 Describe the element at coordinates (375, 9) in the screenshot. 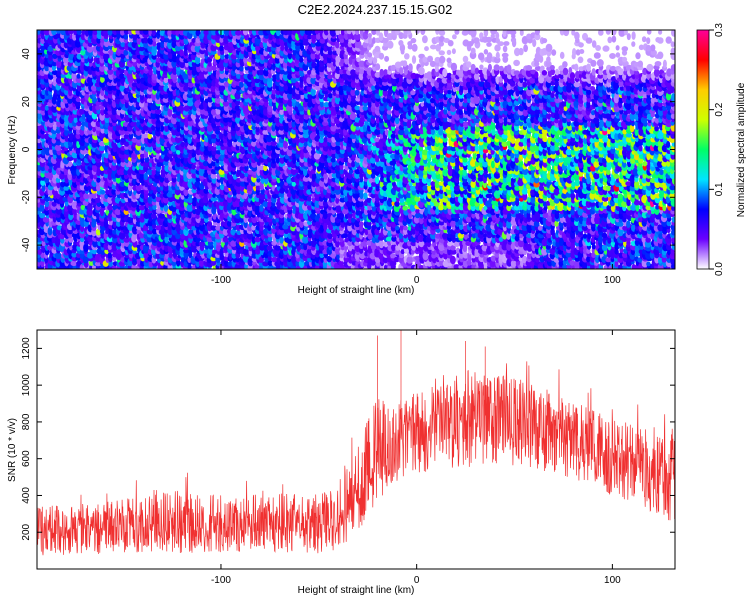

I see `chart-title: C2E2.2024.237.15.15.G02` at that location.